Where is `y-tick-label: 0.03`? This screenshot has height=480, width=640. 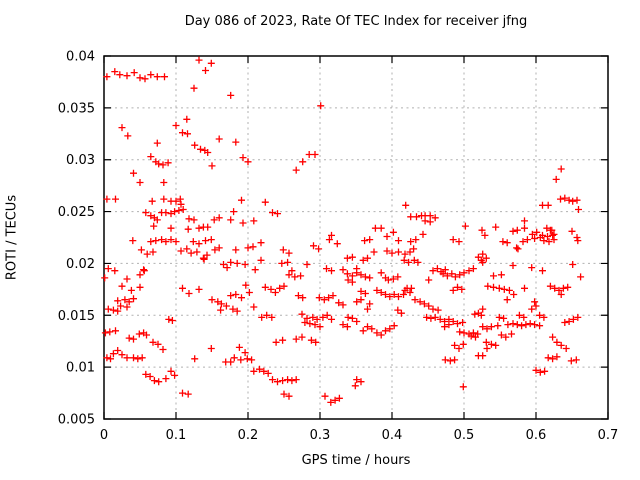
y-tick-label: 0.03 is located at coordinates (80, 160).